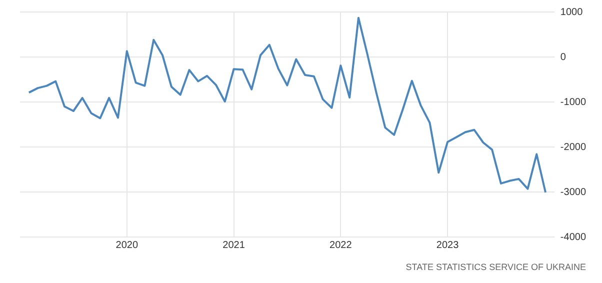 This screenshot has height=283, width=602. What do you see at coordinates (573, 192) in the screenshot?
I see `y-tick-label: -3000` at bounding box center [573, 192].